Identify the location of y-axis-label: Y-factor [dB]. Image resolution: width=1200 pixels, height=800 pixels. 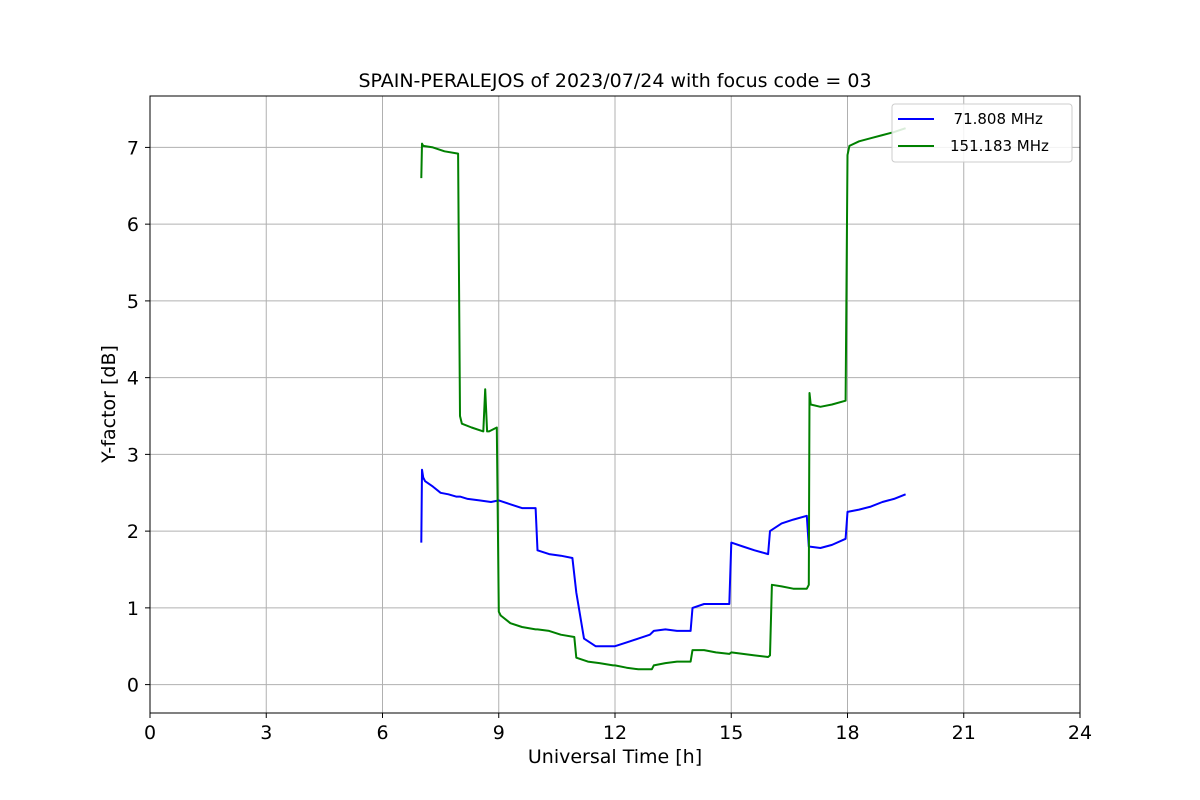
(109, 404).